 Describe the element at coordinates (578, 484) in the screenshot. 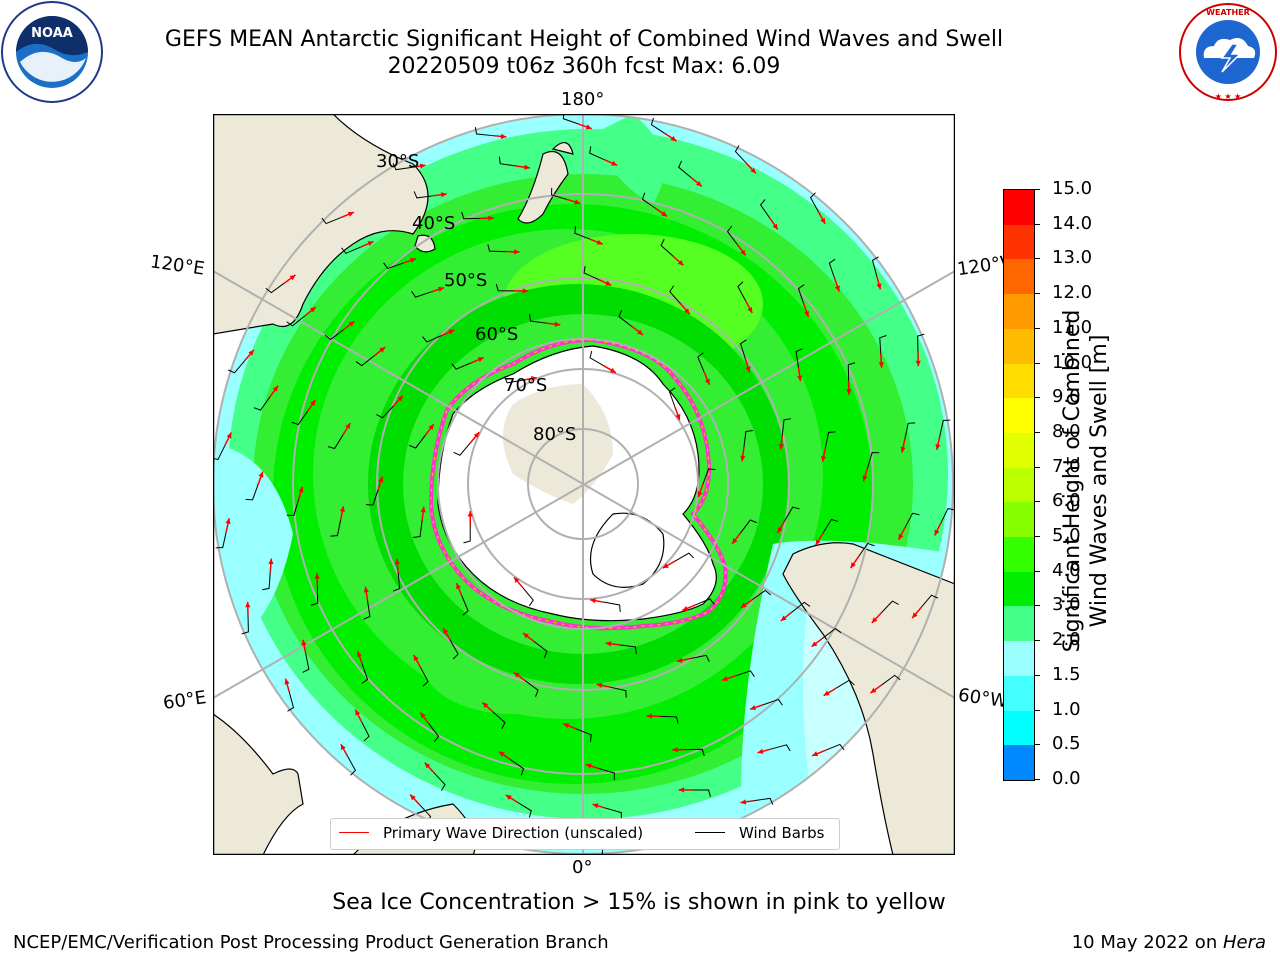

I see `sea-ice-edge` at that location.